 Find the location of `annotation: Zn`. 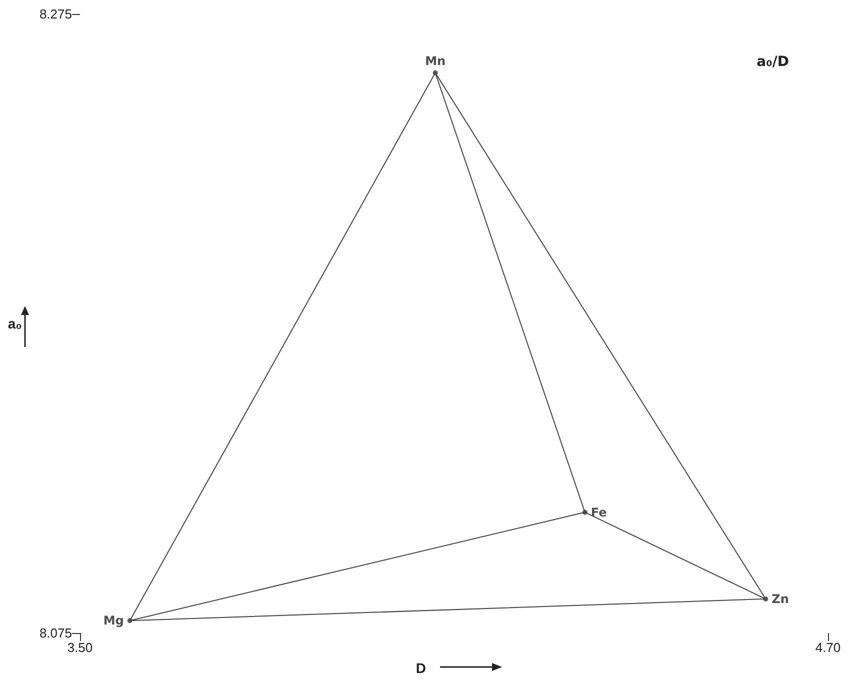

annotation: Zn is located at coordinates (780, 599).